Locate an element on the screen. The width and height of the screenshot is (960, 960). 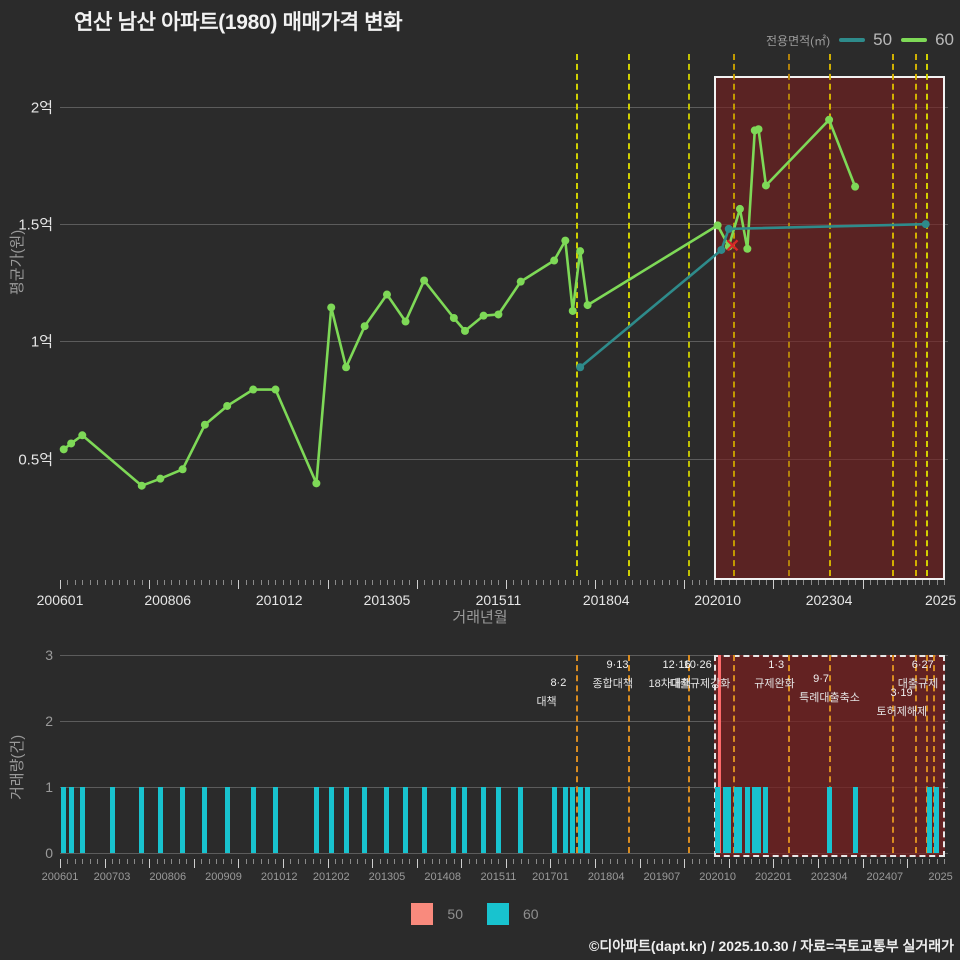
legend-item-60: 60 is located at coordinates (927, 40).